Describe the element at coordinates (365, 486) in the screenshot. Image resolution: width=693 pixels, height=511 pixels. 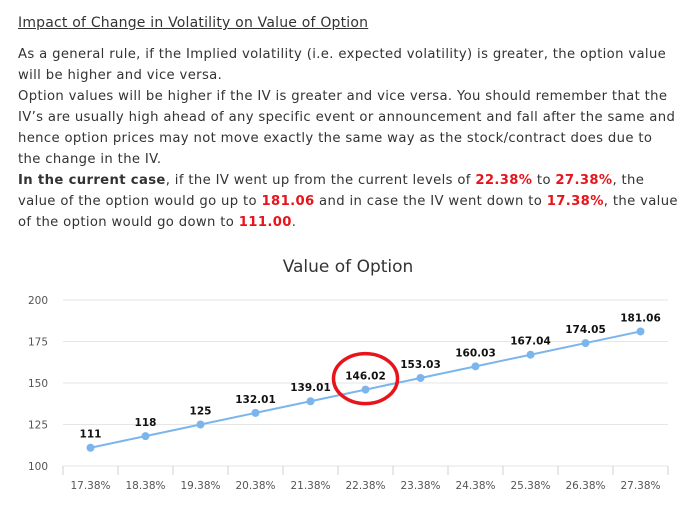
I see `x-tick-label: 22.38%` at that location.